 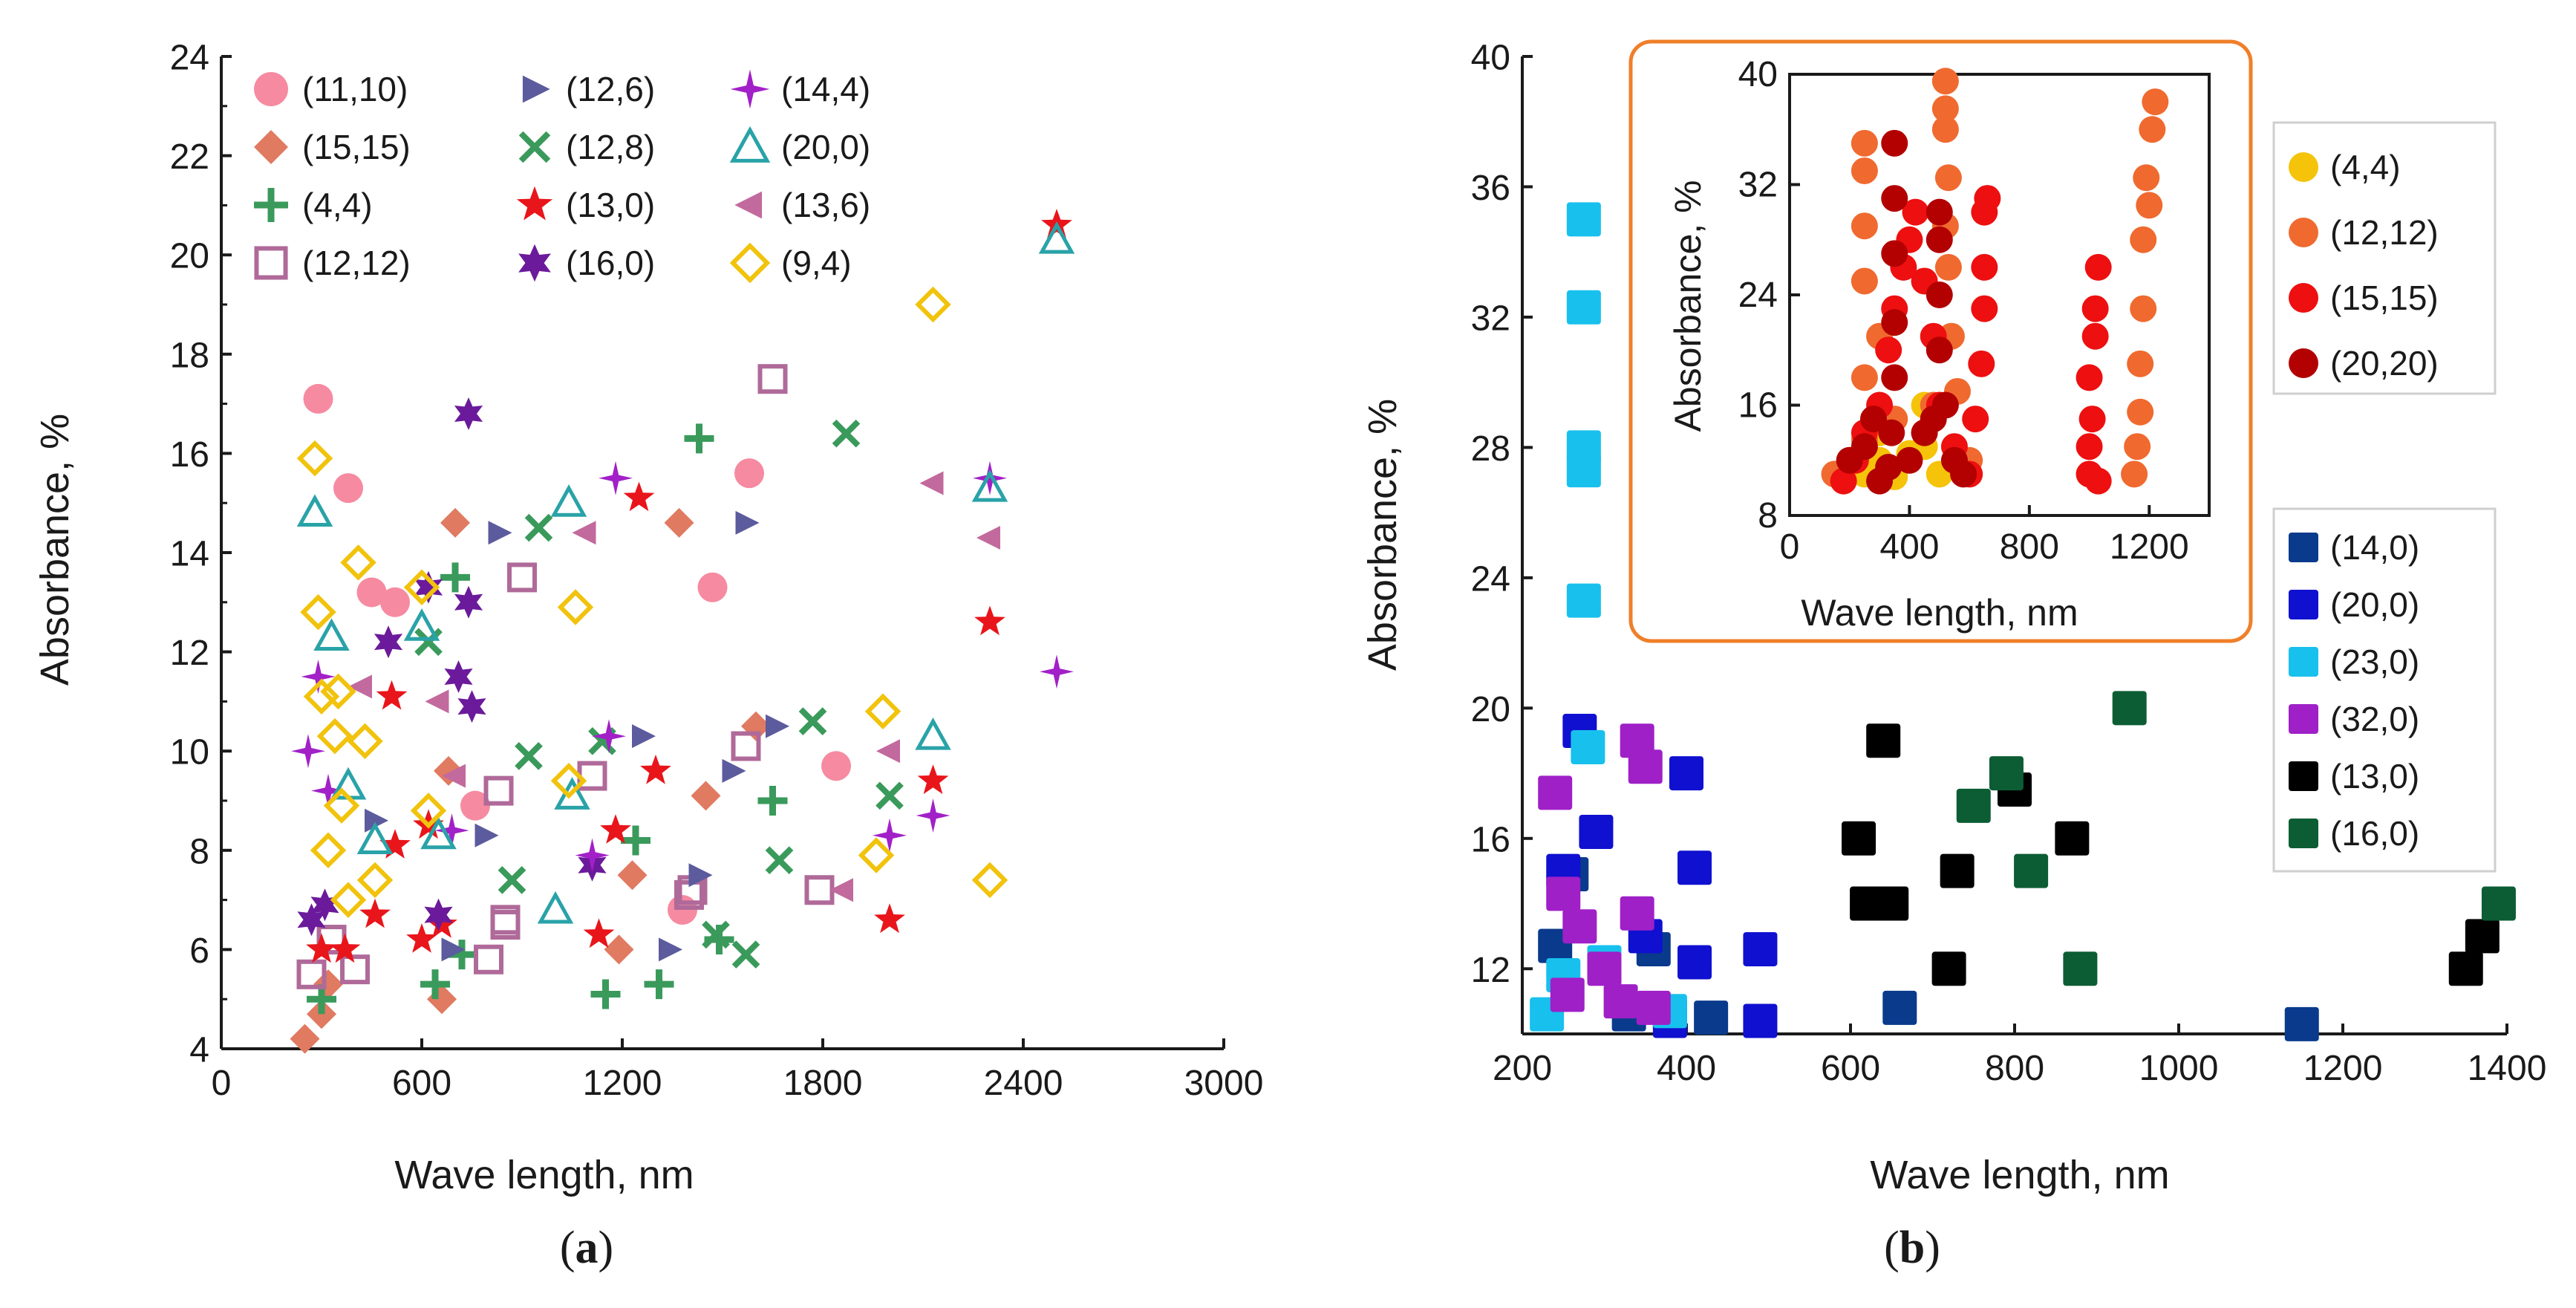 I want to click on panel-b-legend-label-23-0: (23,0), so click(x=2374, y=661).